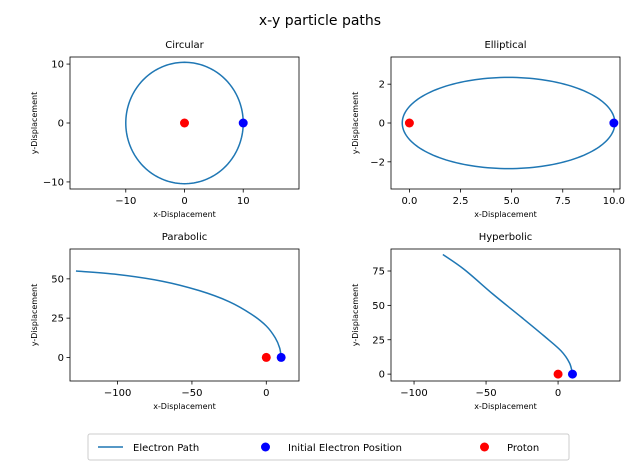 The width and height of the screenshot is (640, 476). Describe the element at coordinates (243, 201) in the screenshot. I see `x-tick-label: 10` at that location.